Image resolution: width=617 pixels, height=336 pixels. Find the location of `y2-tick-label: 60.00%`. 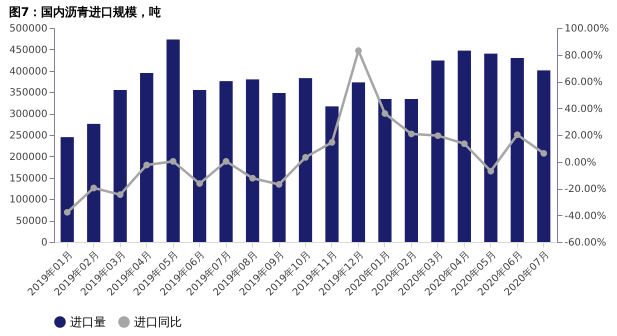

y2-tick-label: 60.00% is located at coordinates (583, 82).